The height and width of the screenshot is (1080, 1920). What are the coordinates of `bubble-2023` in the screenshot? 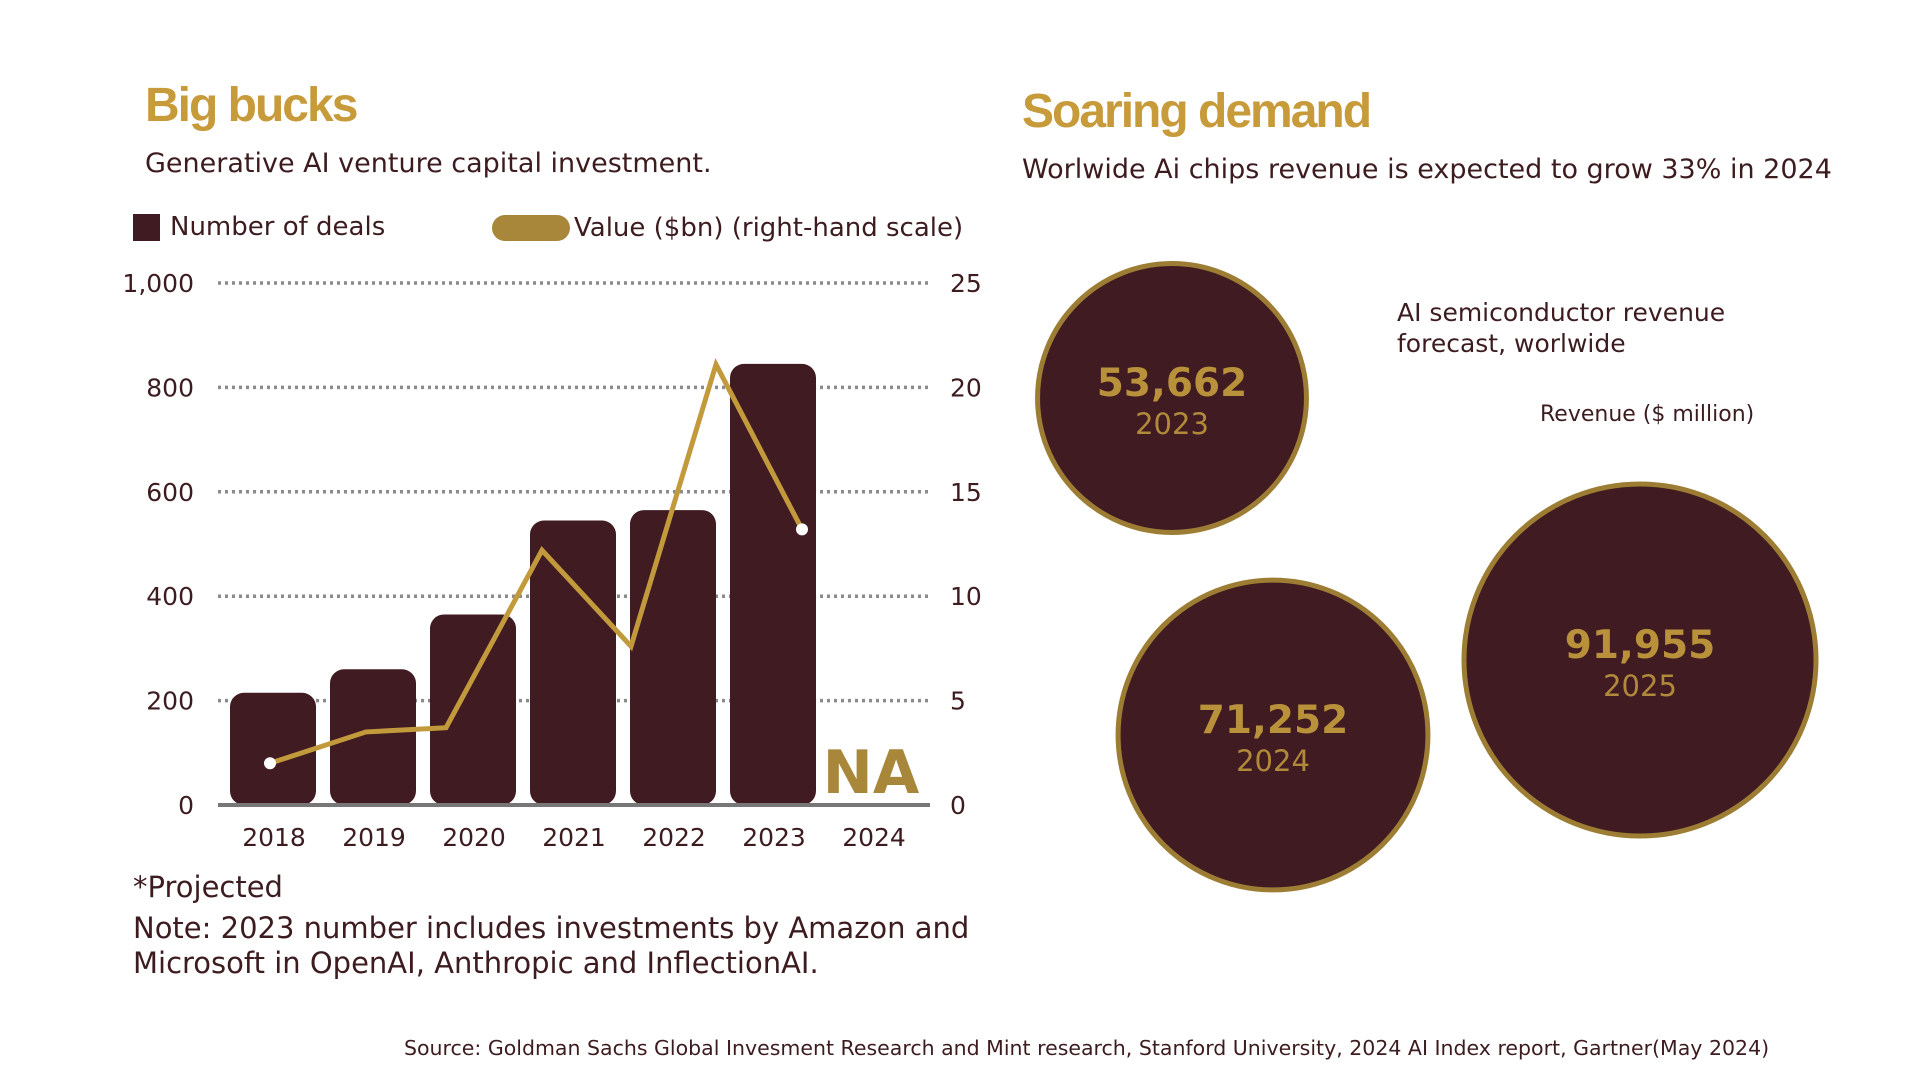 It's located at (1172, 398).